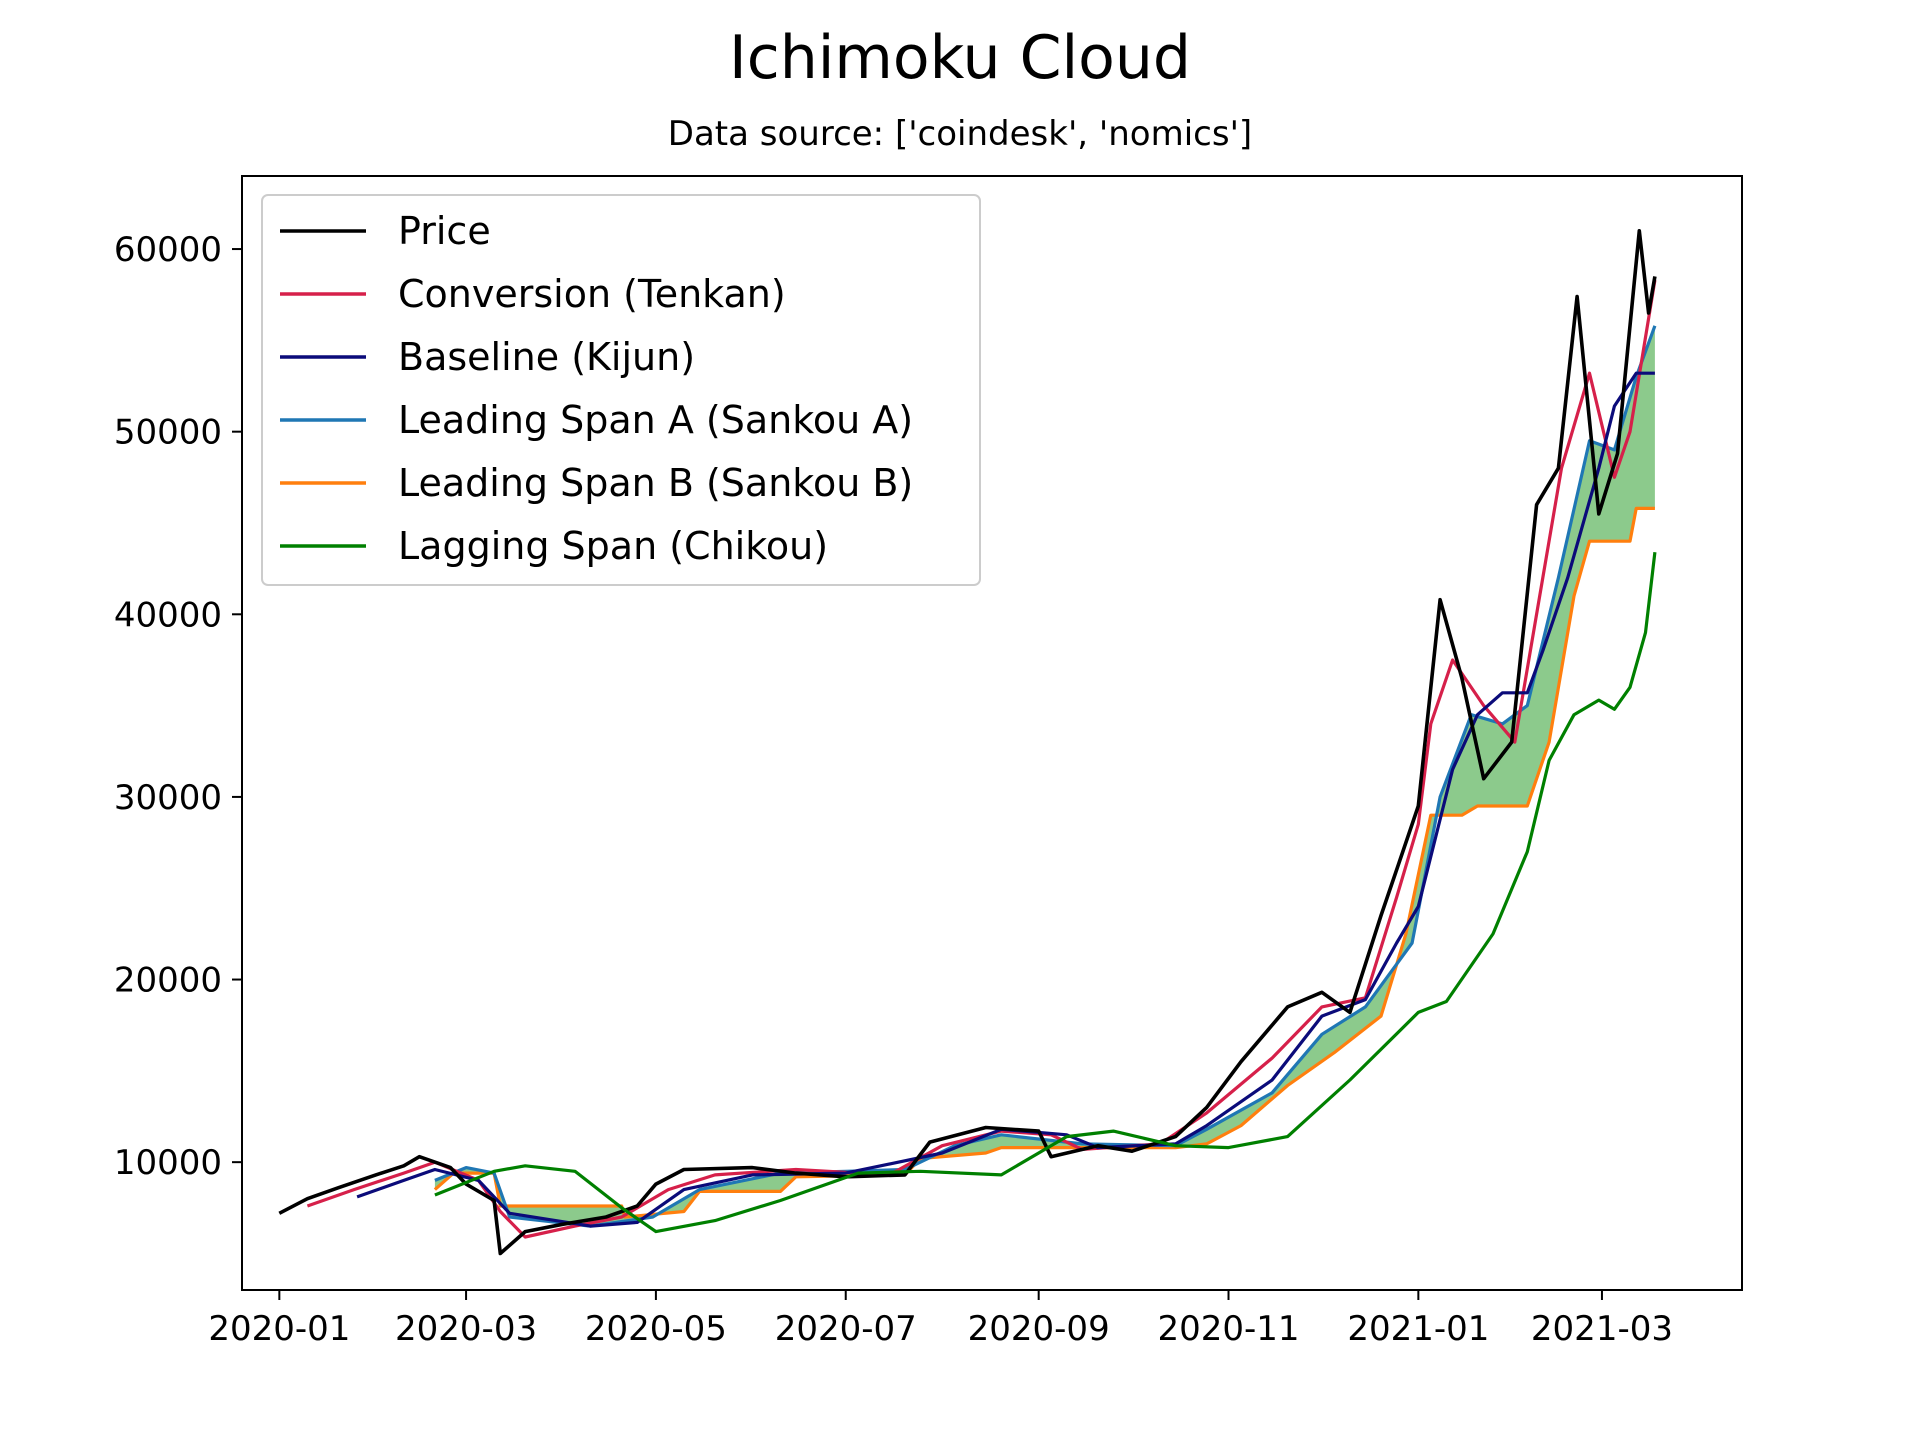 The width and height of the screenshot is (1920, 1440). What do you see at coordinates (960, 58) in the screenshot?
I see `chart-title: Ichimoku Cloud` at bounding box center [960, 58].